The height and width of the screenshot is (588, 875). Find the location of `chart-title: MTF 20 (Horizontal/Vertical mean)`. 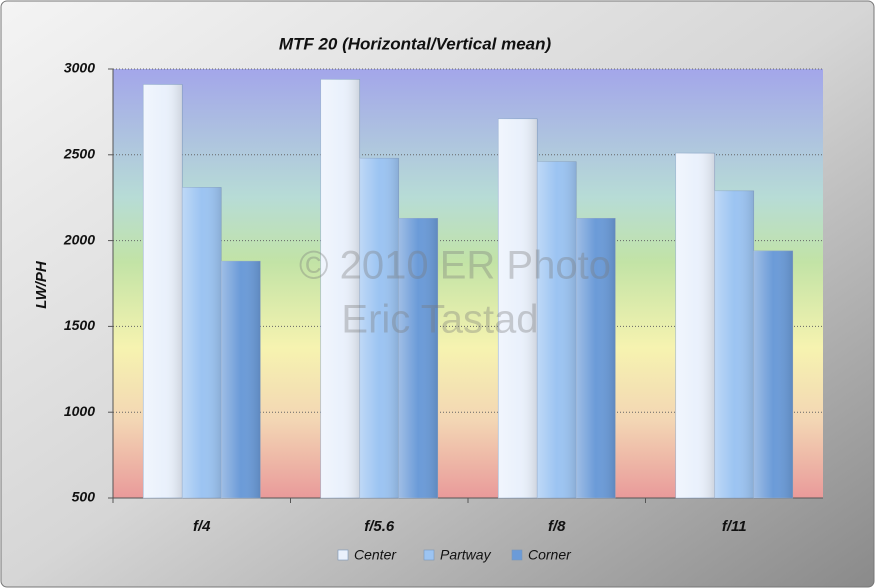

chart-title: MTF 20 (Horizontal/Vertical mean) is located at coordinates (415, 43).